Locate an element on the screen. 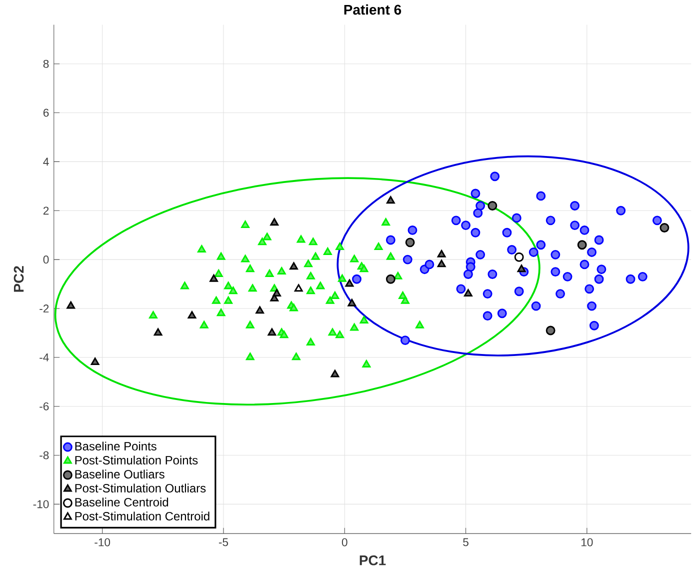 The height and width of the screenshot is (578, 693). legend-label: Baseline Centroid is located at coordinates (121, 501).